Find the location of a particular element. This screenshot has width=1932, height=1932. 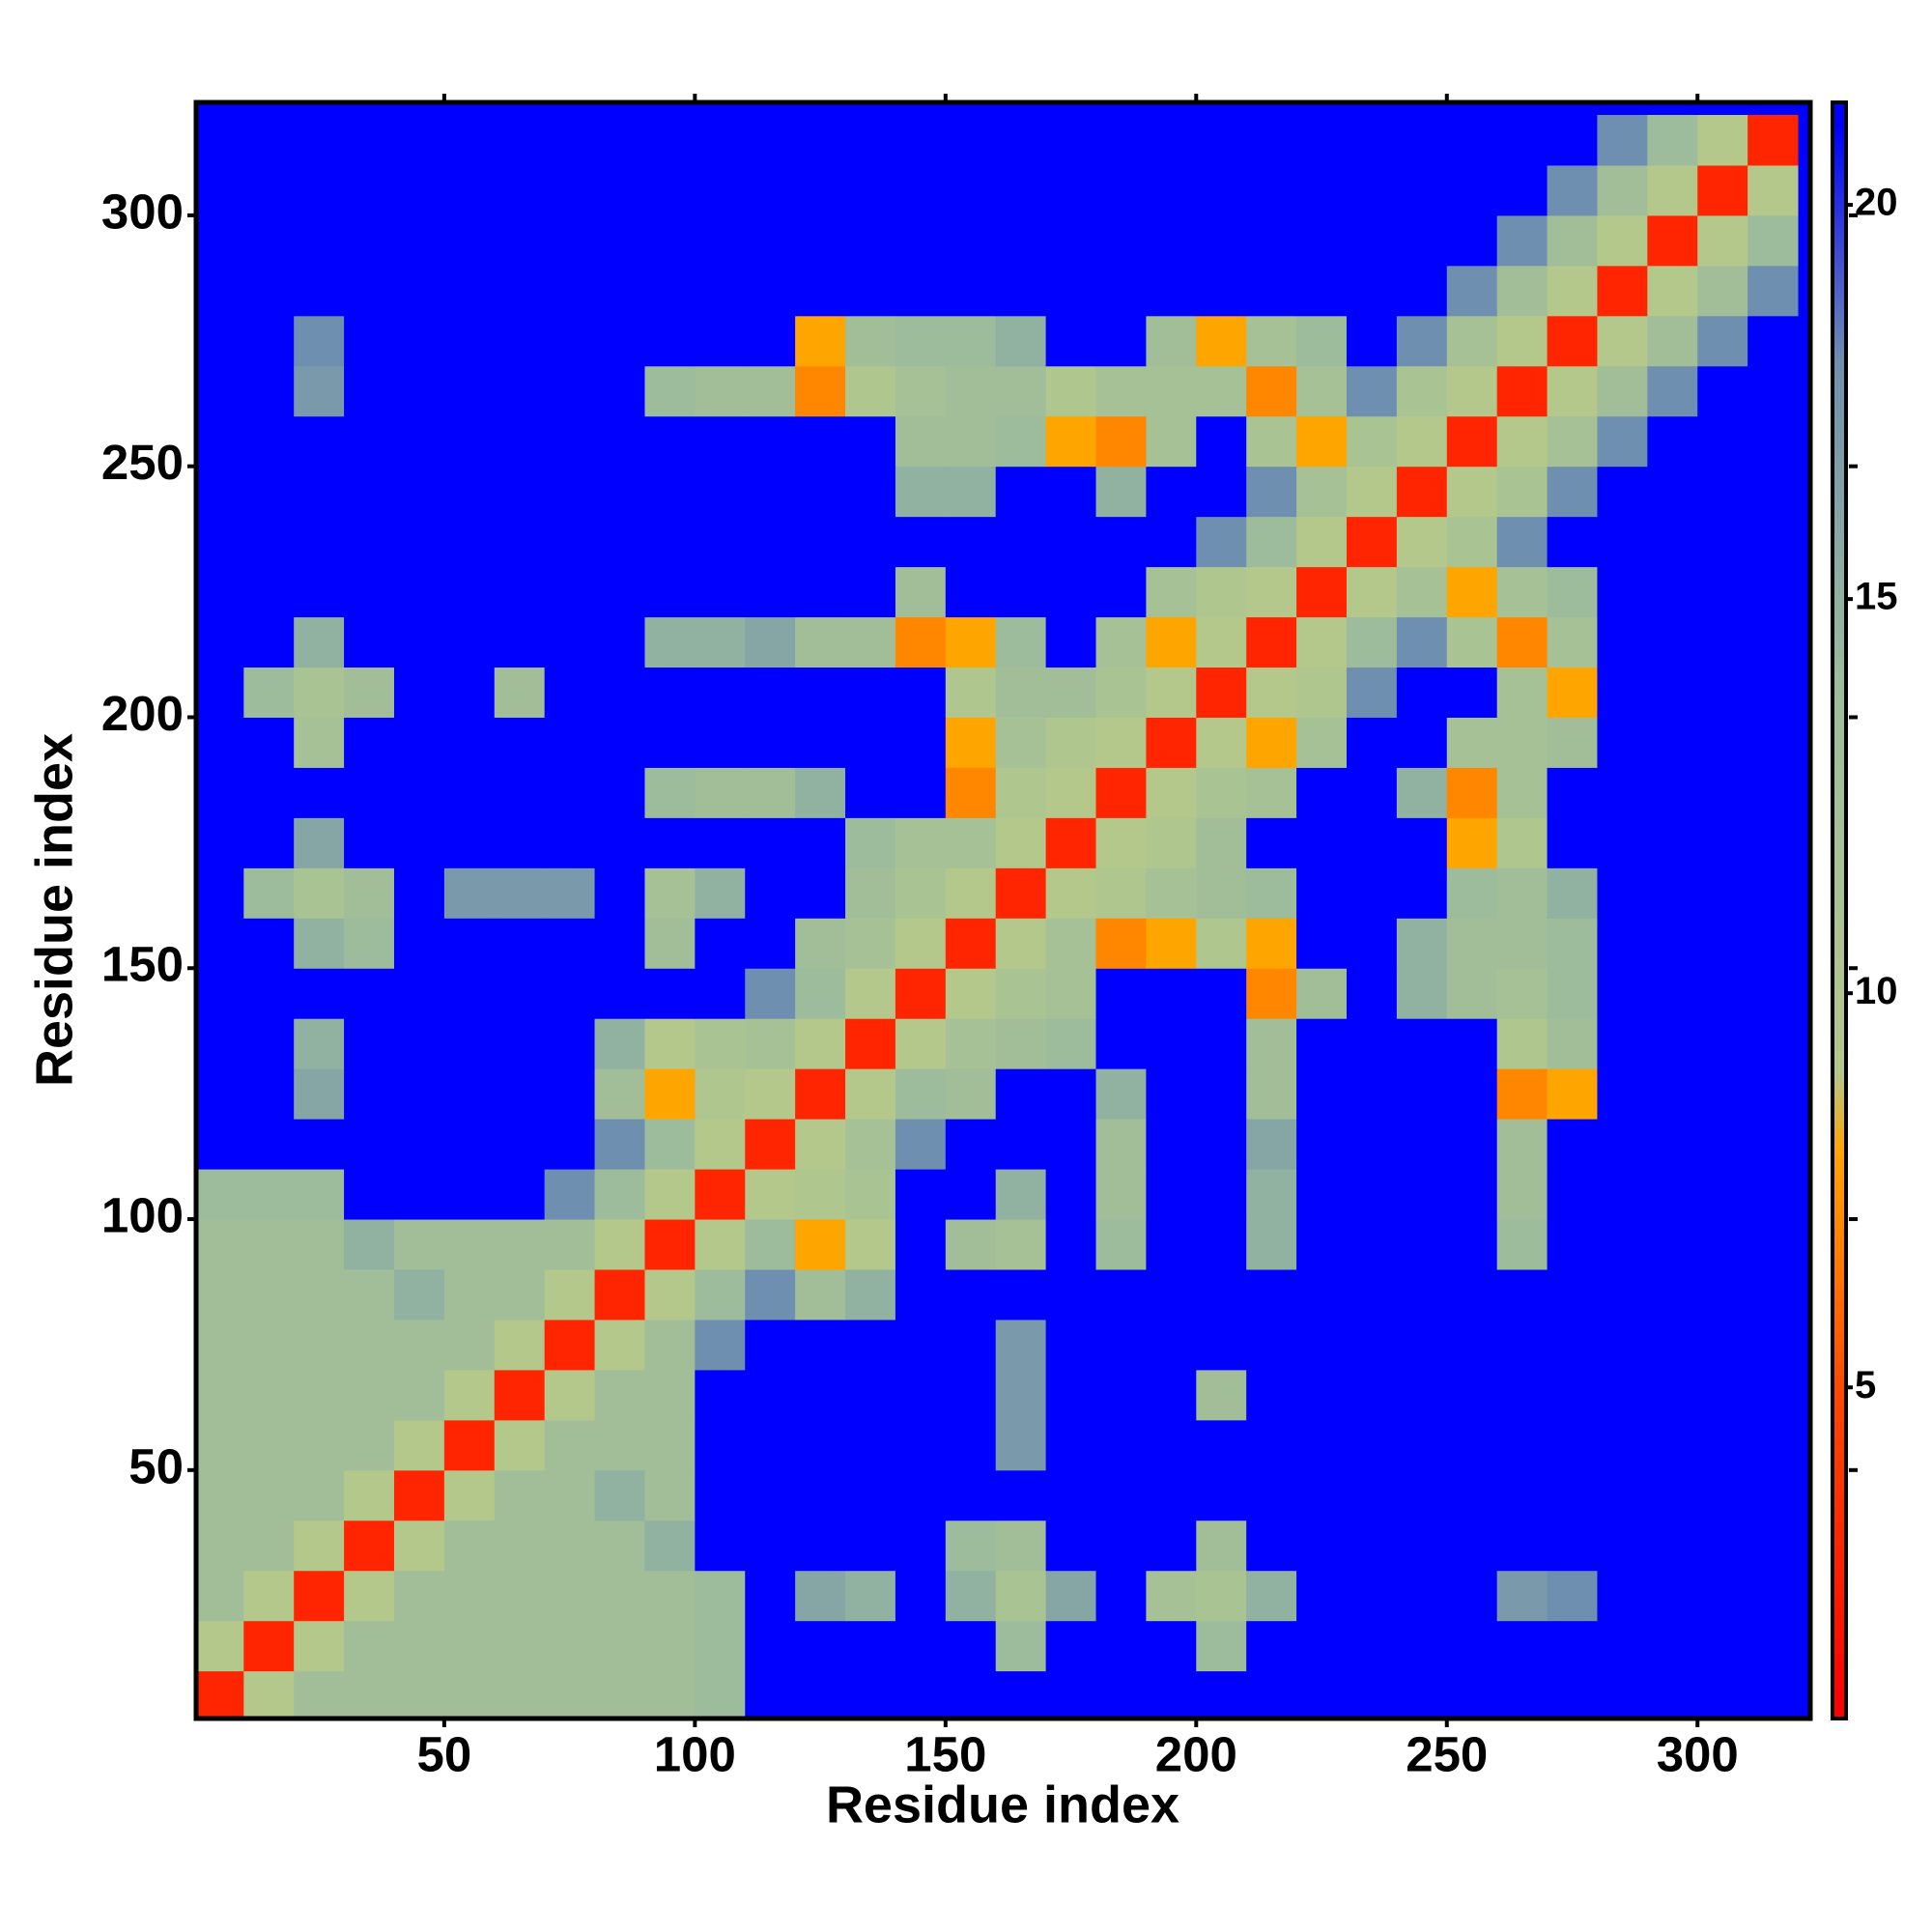

y-tick-label: 250 is located at coordinates (142, 462).